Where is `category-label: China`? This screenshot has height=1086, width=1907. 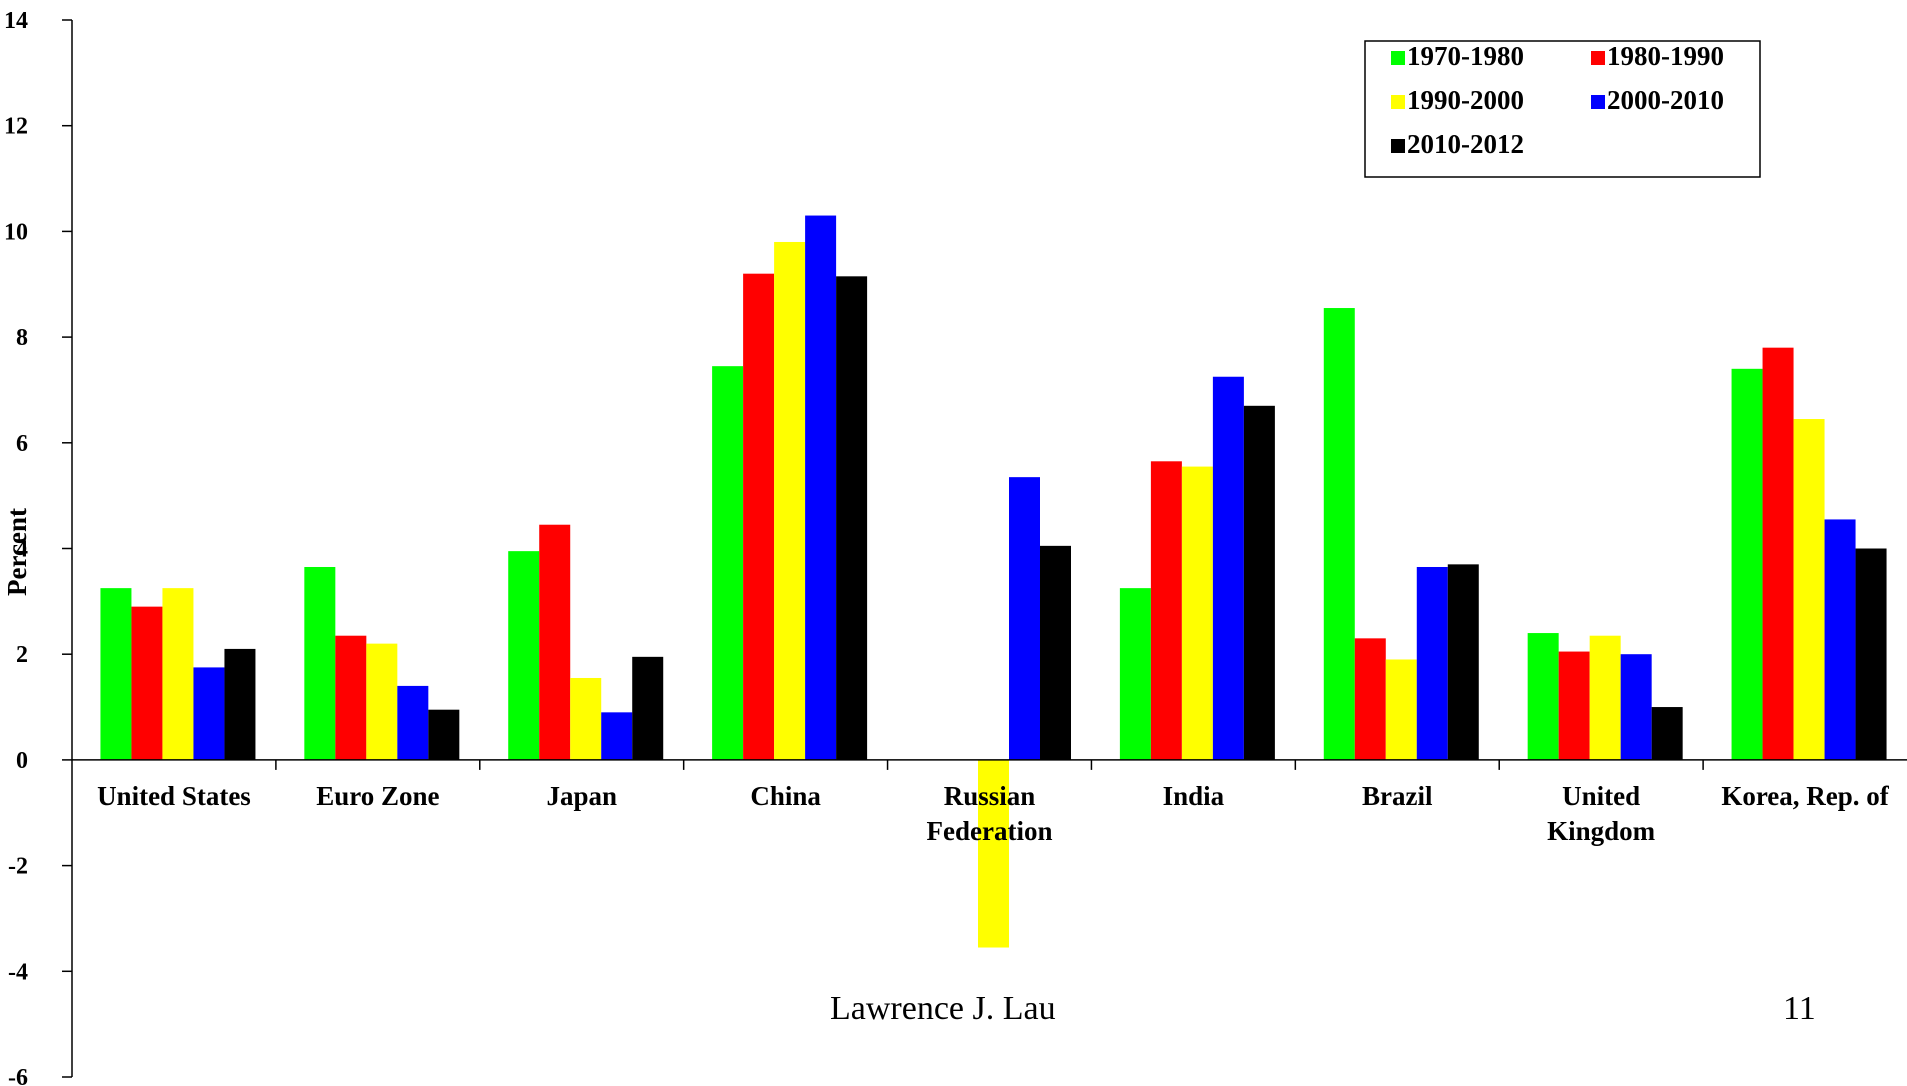
category-label: China is located at coordinates (785, 796).